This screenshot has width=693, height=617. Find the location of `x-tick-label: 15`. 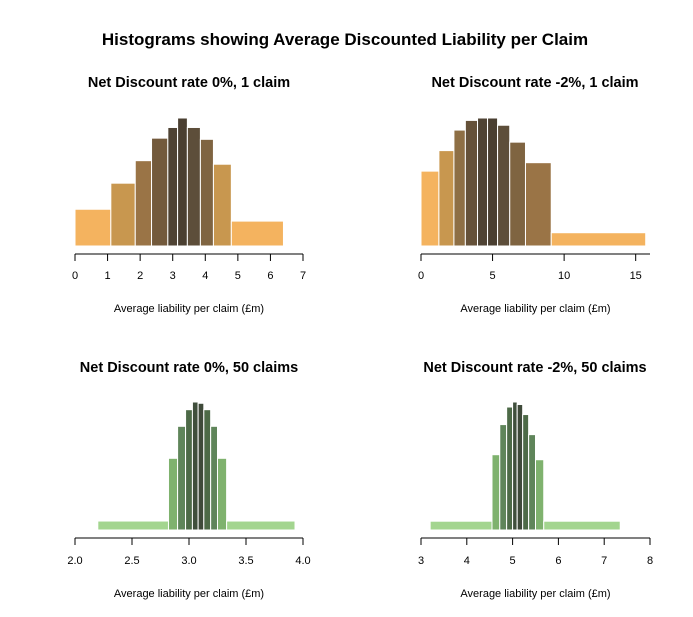

x-tick-label: 15 is located at coordinates (636, 276).